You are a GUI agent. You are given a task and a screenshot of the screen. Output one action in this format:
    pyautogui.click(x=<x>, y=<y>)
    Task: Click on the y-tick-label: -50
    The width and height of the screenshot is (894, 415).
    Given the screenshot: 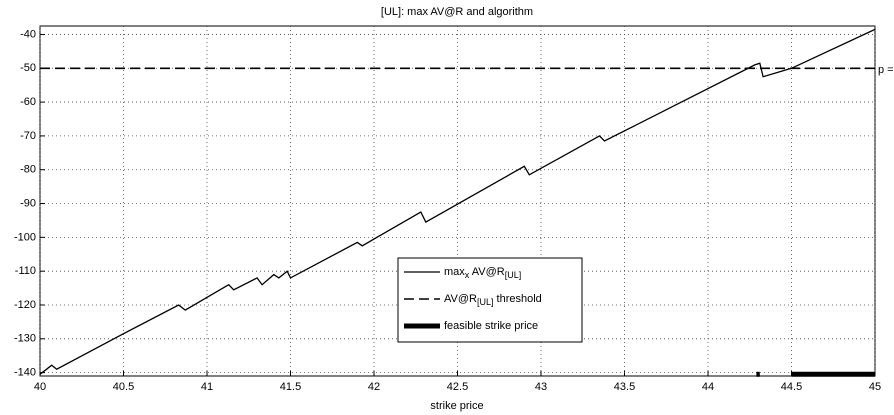 What is the action you would take?
    pyautogui.click(x=28, y=68)
    